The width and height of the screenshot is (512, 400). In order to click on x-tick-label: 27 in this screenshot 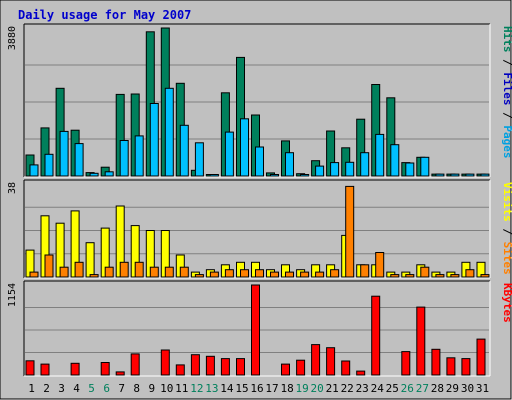, I will do `click(422, 388)`.